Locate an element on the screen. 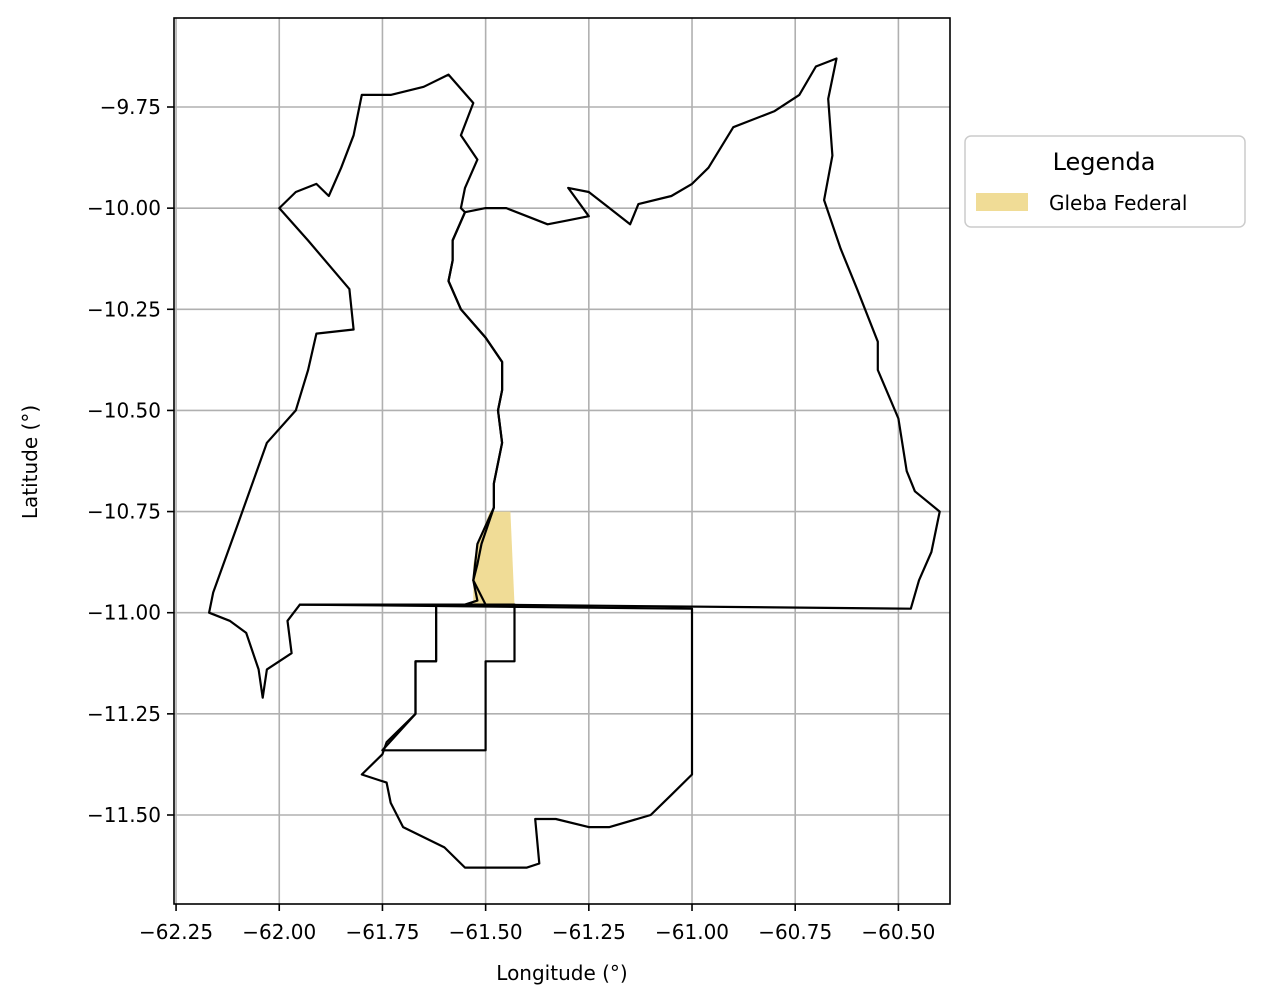 The width and height of the screenshot is (1264, 1006). legend-swatch-gleba-federal is located at coordinates (1002, 202).